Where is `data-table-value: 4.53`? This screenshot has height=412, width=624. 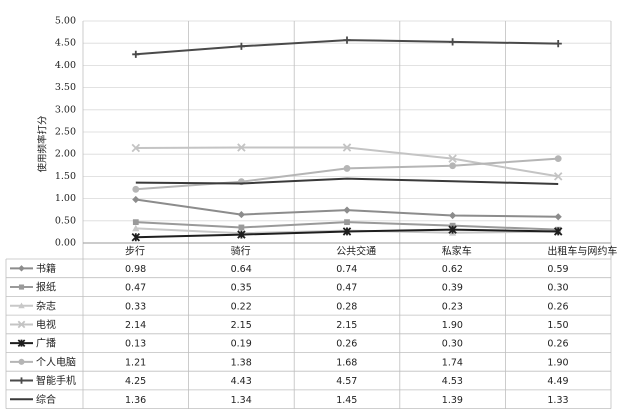 data-table-value: 4.53 is located at coordinates (452, 381).